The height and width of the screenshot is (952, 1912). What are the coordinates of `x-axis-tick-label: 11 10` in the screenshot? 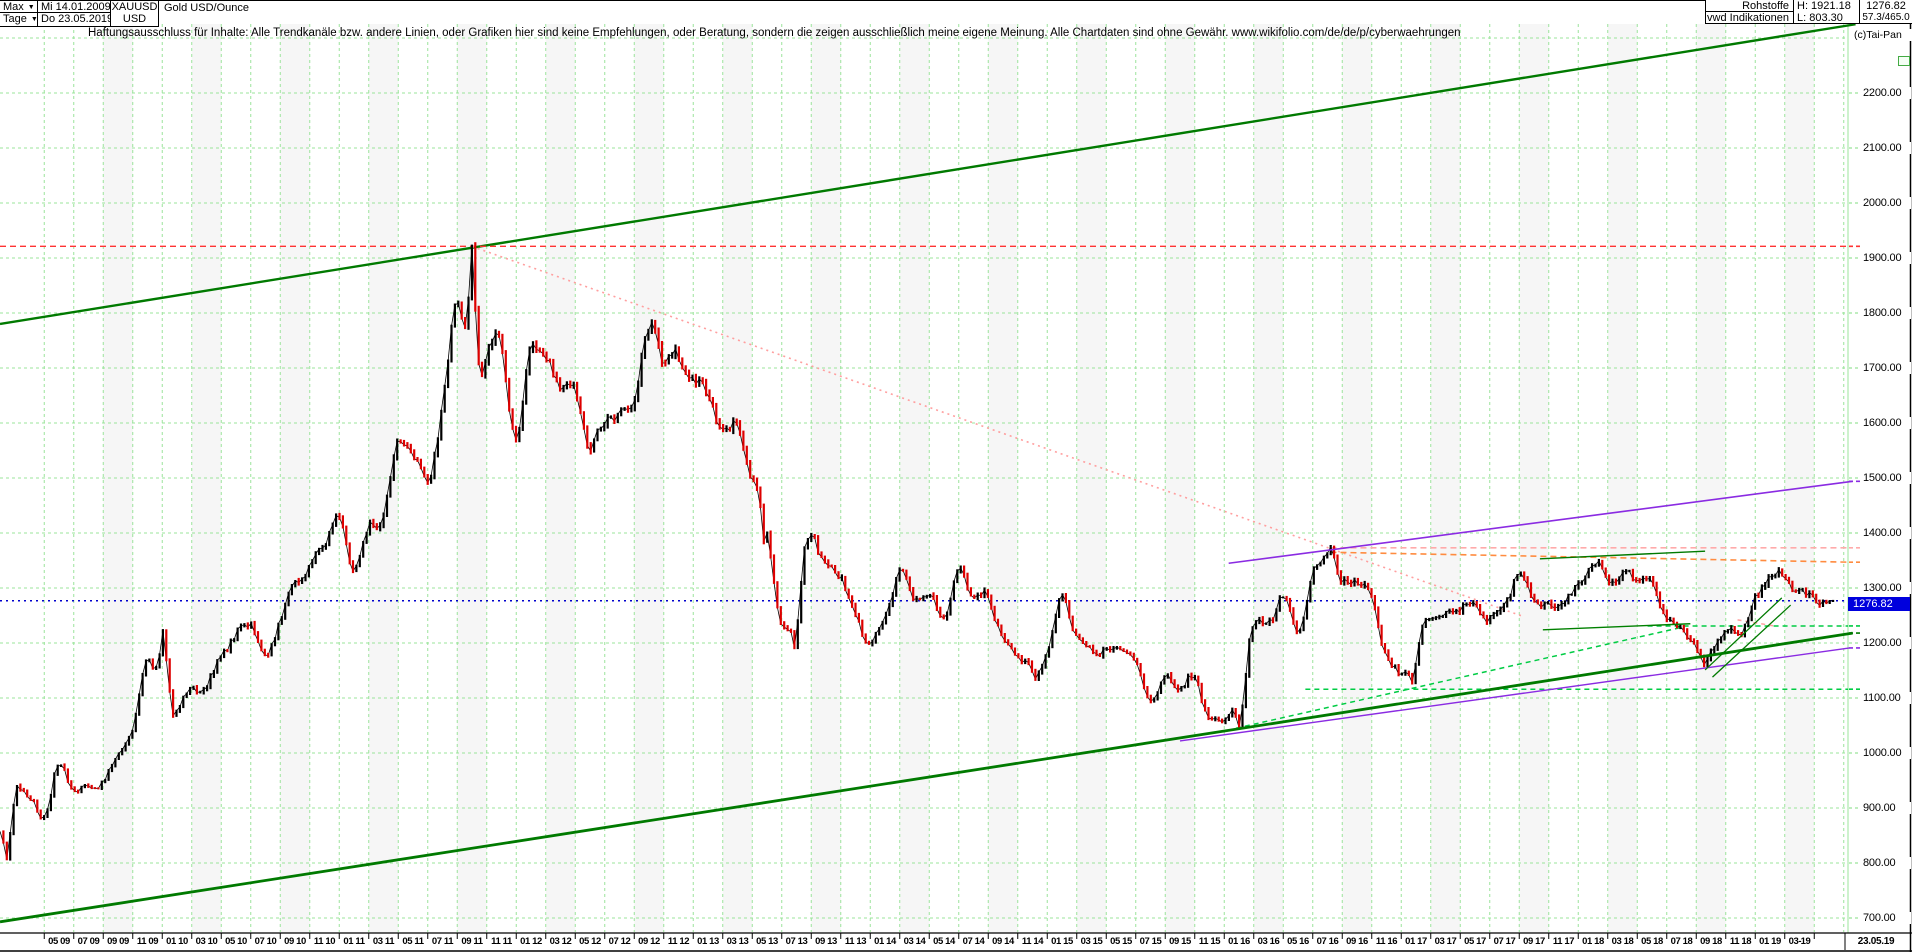 It's located at (324, 941).